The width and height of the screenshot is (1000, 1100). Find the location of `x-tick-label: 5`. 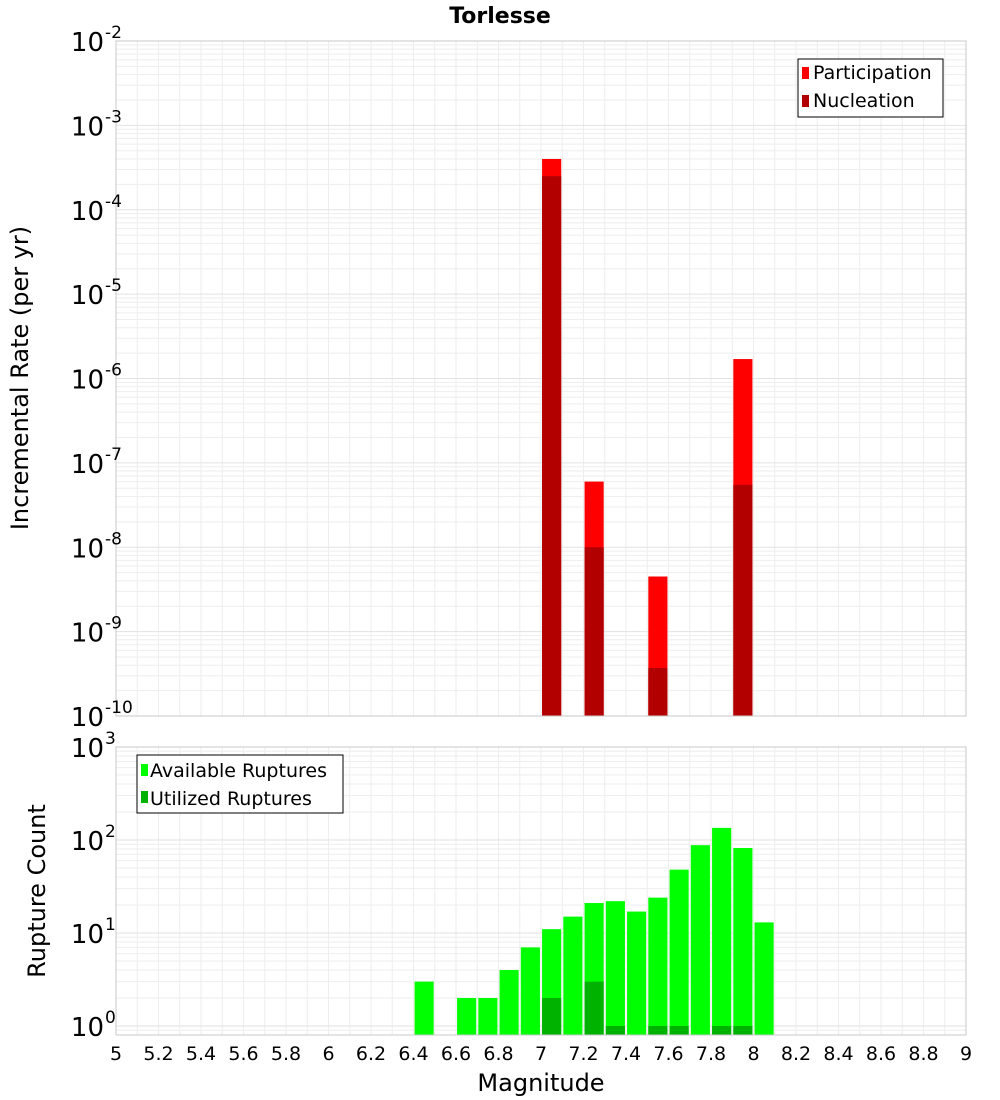

x-tick-label: 5 is located at coordinates (116, 1054).